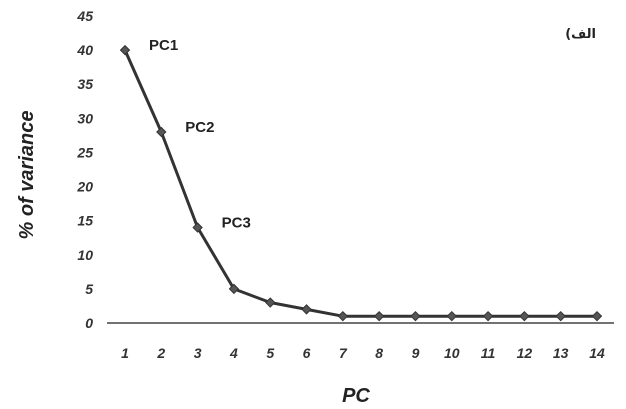 The height and width of the screenshot is (409, 626). I want to click on x-tick-label: 8, so click(379, 353).